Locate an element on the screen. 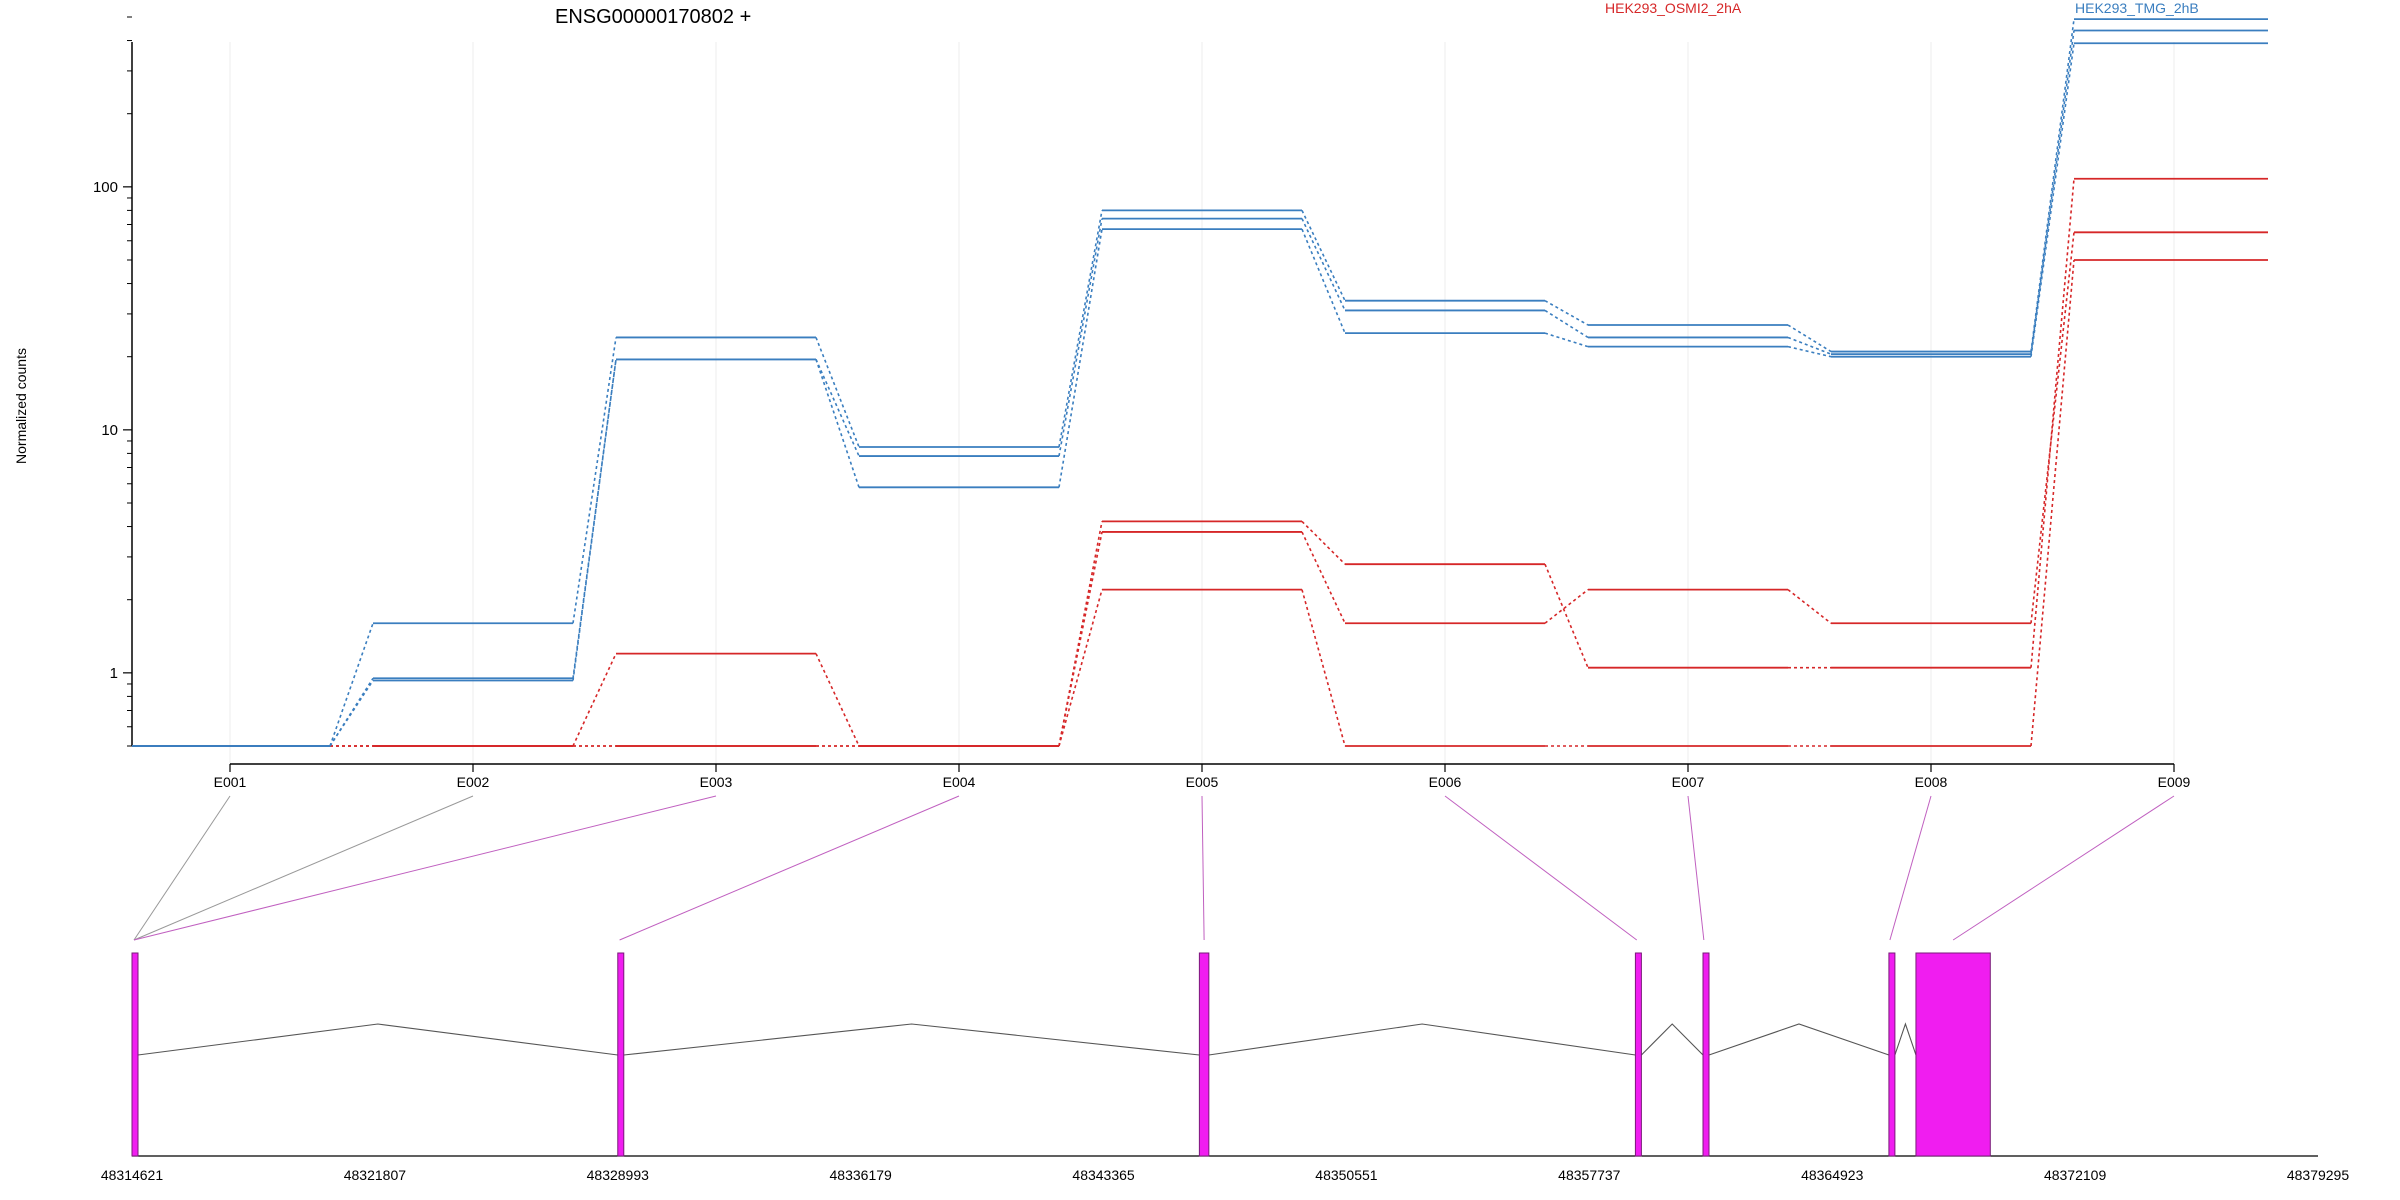 The image size is (2400, 1200). x-tick-label: E004 is located at coordinates (959, 782).